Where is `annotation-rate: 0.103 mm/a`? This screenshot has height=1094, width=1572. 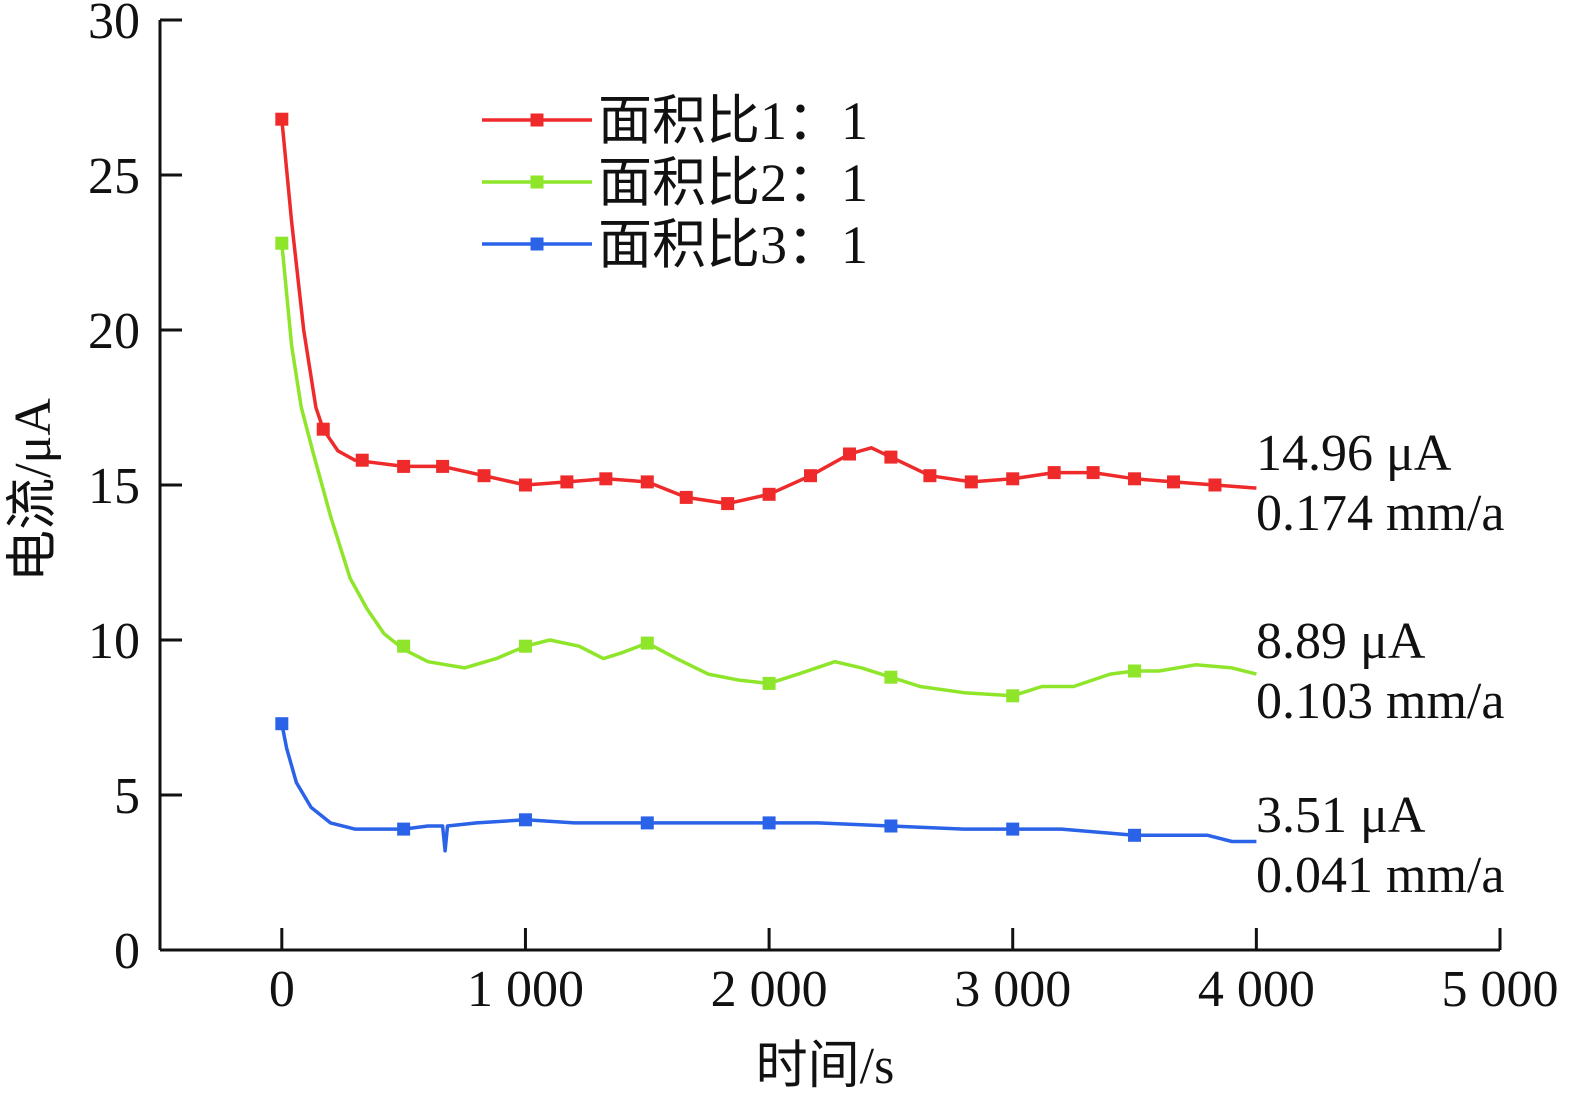 annotation-rate: 0.103 mm/a is located at coordinates (1380, 701).